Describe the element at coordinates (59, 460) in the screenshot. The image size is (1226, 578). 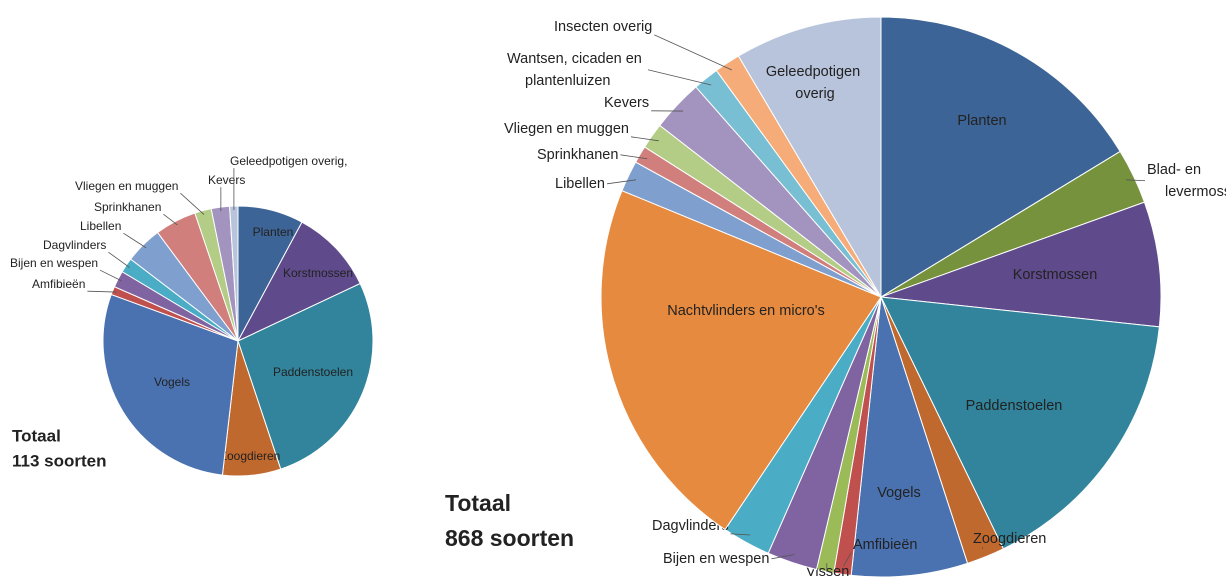
I see `total-count: 113 soorten` at that location.